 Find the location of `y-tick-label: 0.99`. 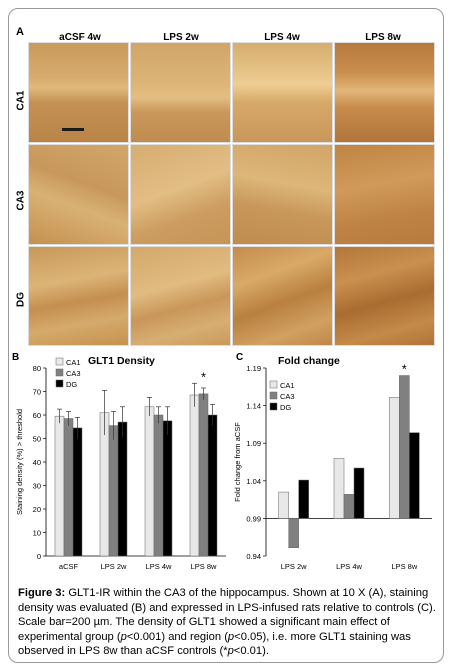

y-tick-label: 0.99 is located at coordinates (253, 518).